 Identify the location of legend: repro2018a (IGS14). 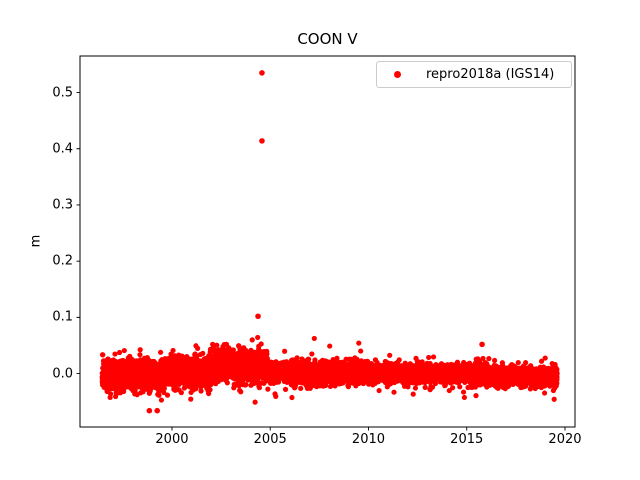
(474, 74).